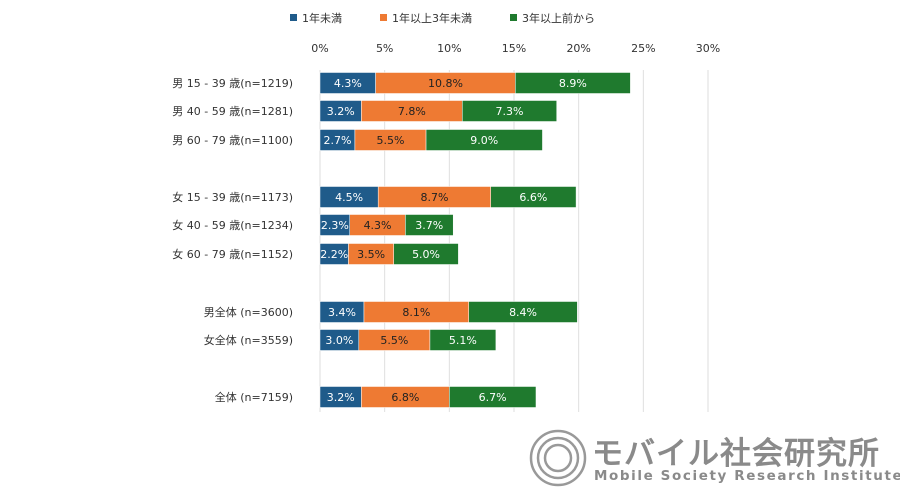 The height and width of the screenshot is (490, 900). Describe the element at coordinates (416, 312) in the screenshot. I see `data-label: 8.1%` at that location.